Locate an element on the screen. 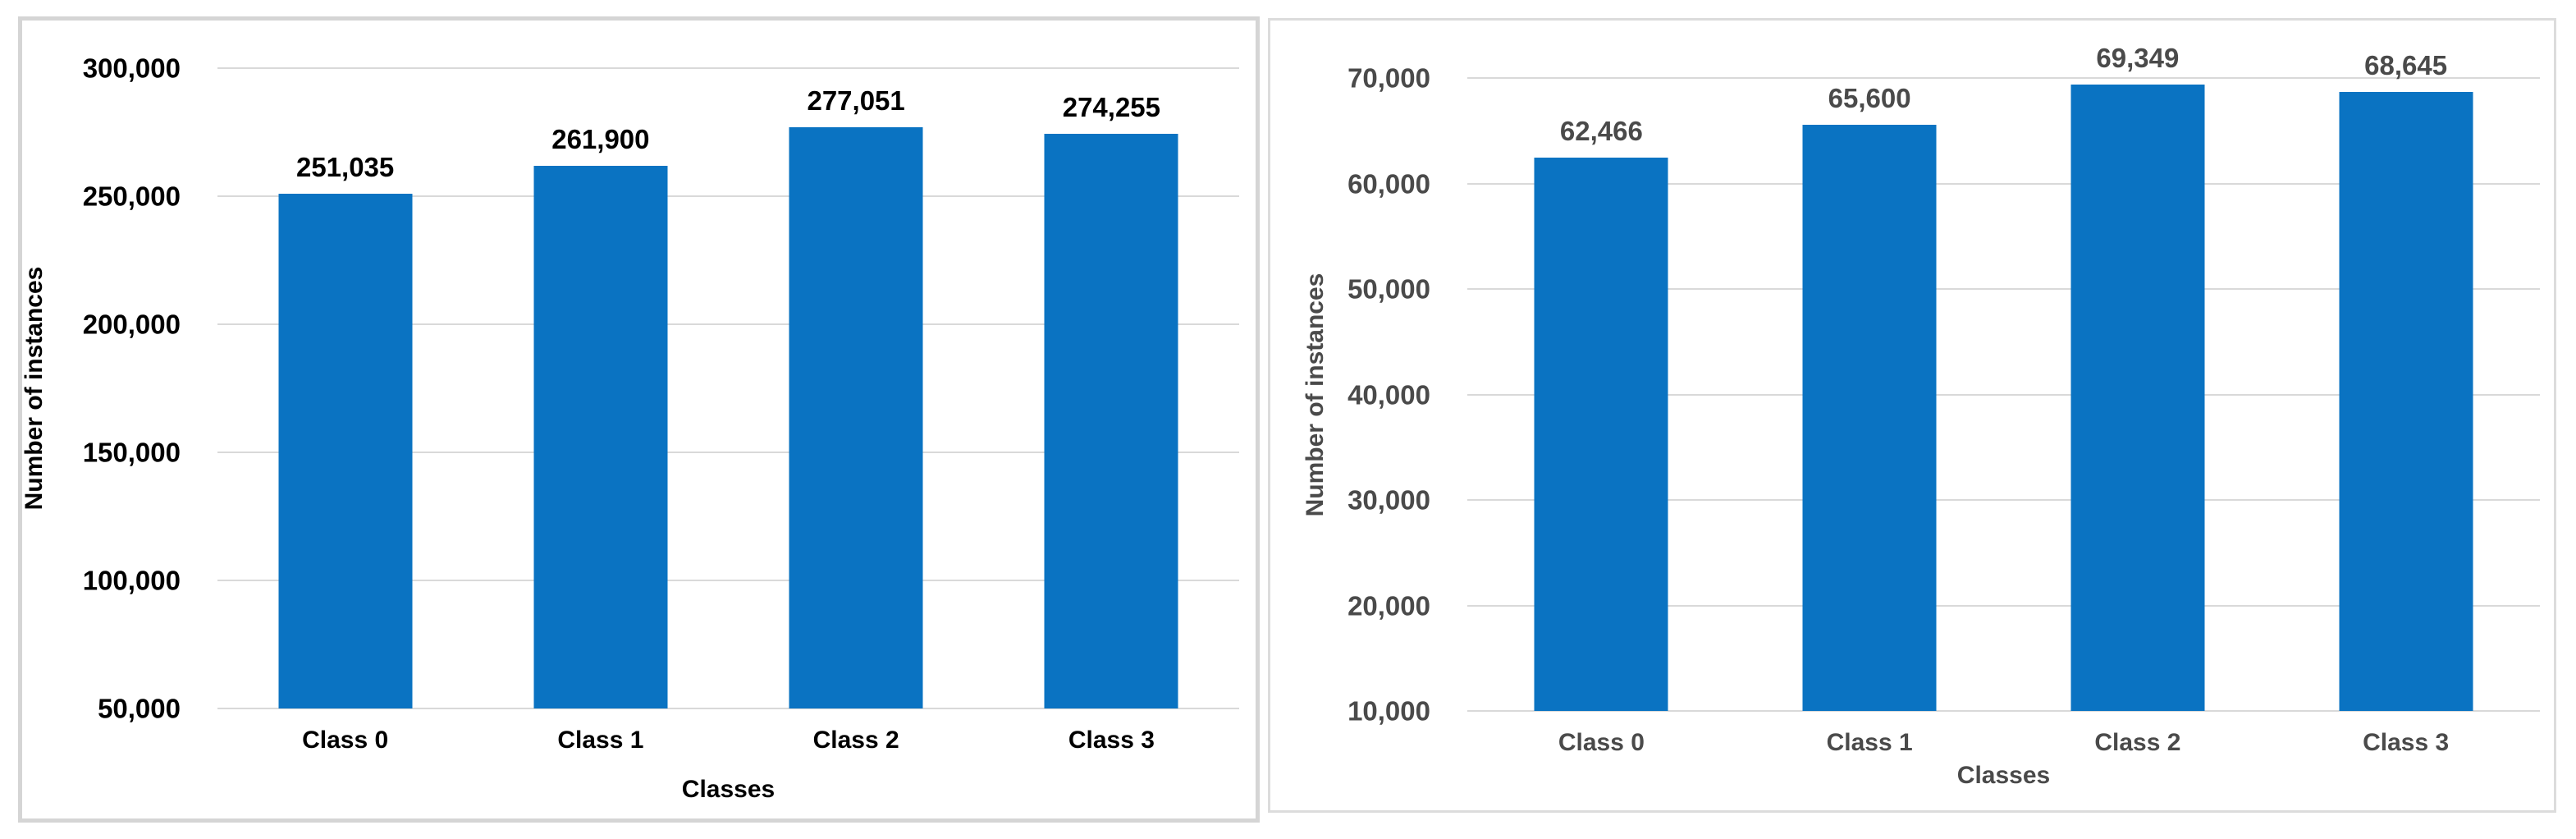  y-tick-label: 100,000 is located at coordinates (131, 580).